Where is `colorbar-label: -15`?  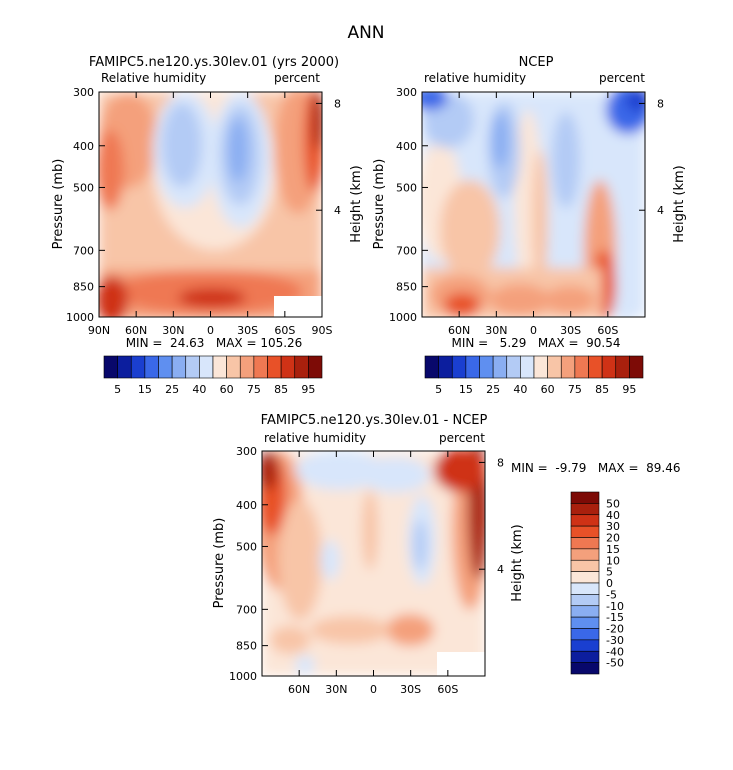
colorbar-label: -15 is located at coordinates (615, 617).